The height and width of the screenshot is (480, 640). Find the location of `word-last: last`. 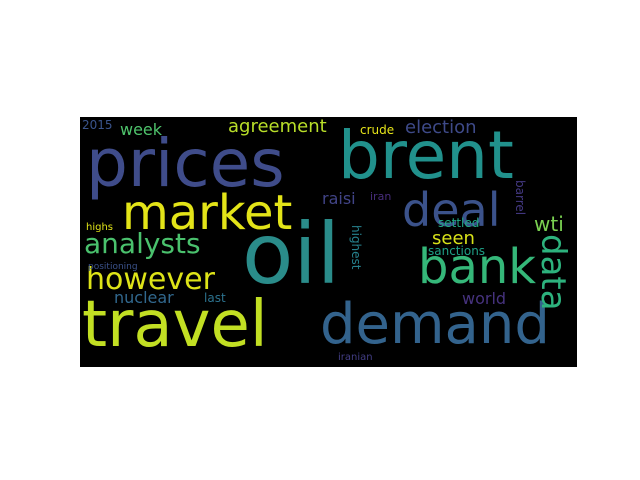

word-last: last is located at coordinates (215, 298).